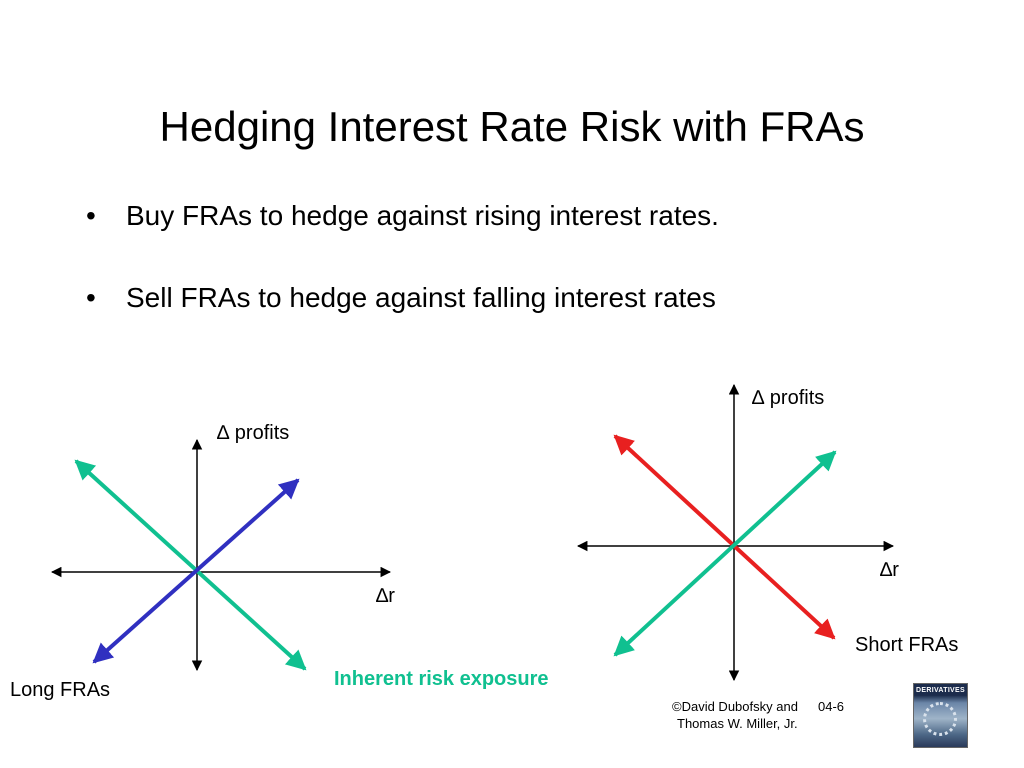 The image size is (1024, 768). I want to click on slide-number: 04-6, so click(831, 706).